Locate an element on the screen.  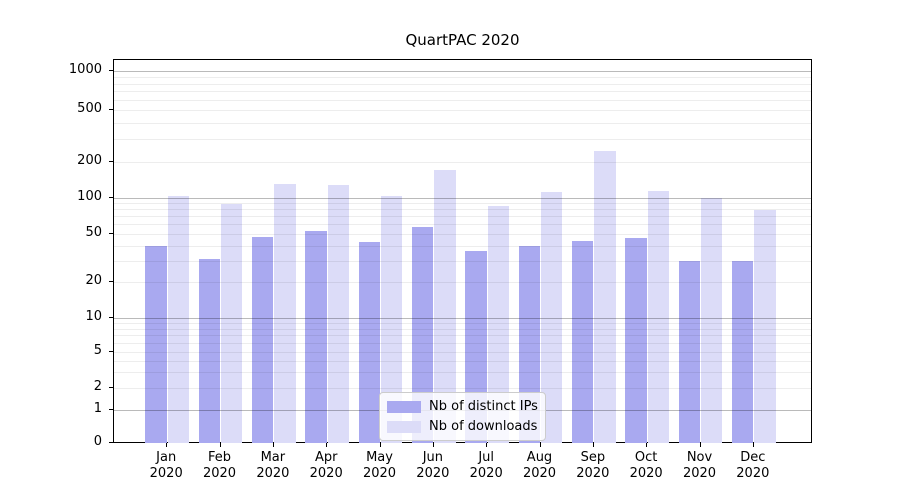
bar-distinct-ips-feb is located at coordinates (209, 351).